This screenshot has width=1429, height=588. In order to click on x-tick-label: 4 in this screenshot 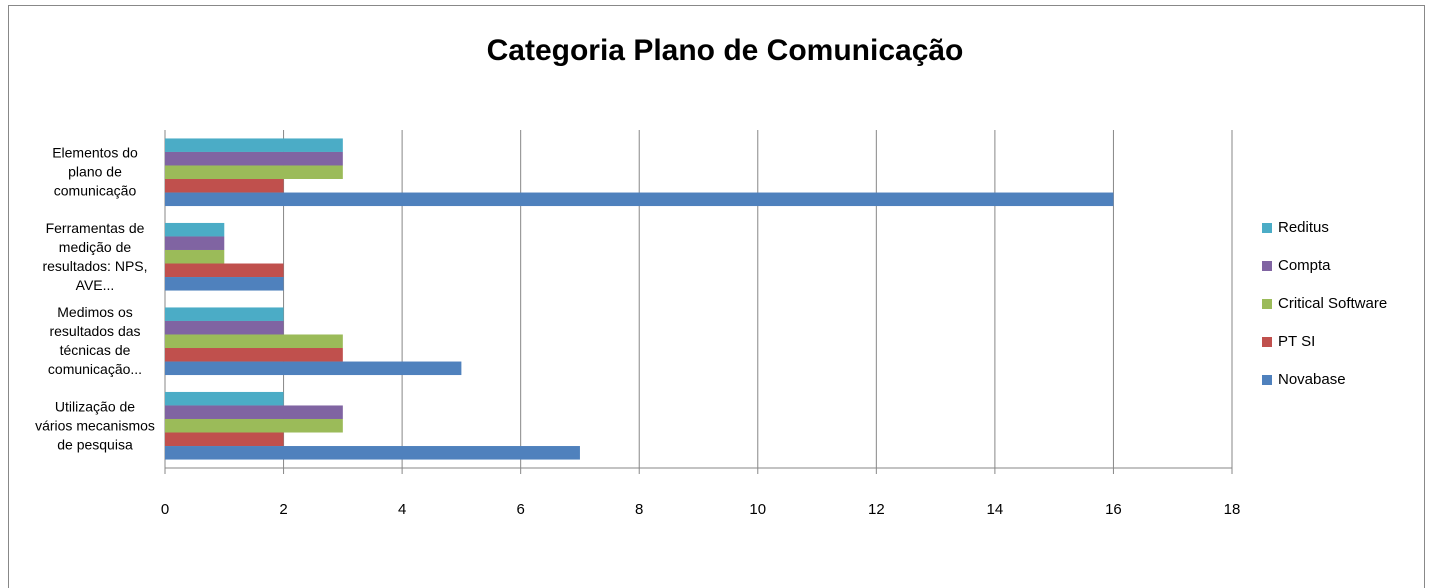, I will do `click(402, 509)`.